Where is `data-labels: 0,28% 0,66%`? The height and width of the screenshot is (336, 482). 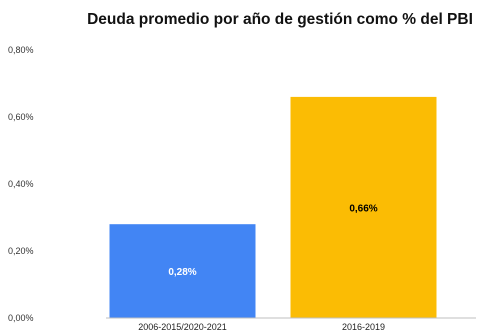 data-labels: 0,28% 0,66% is located at coordinates (272, 240).